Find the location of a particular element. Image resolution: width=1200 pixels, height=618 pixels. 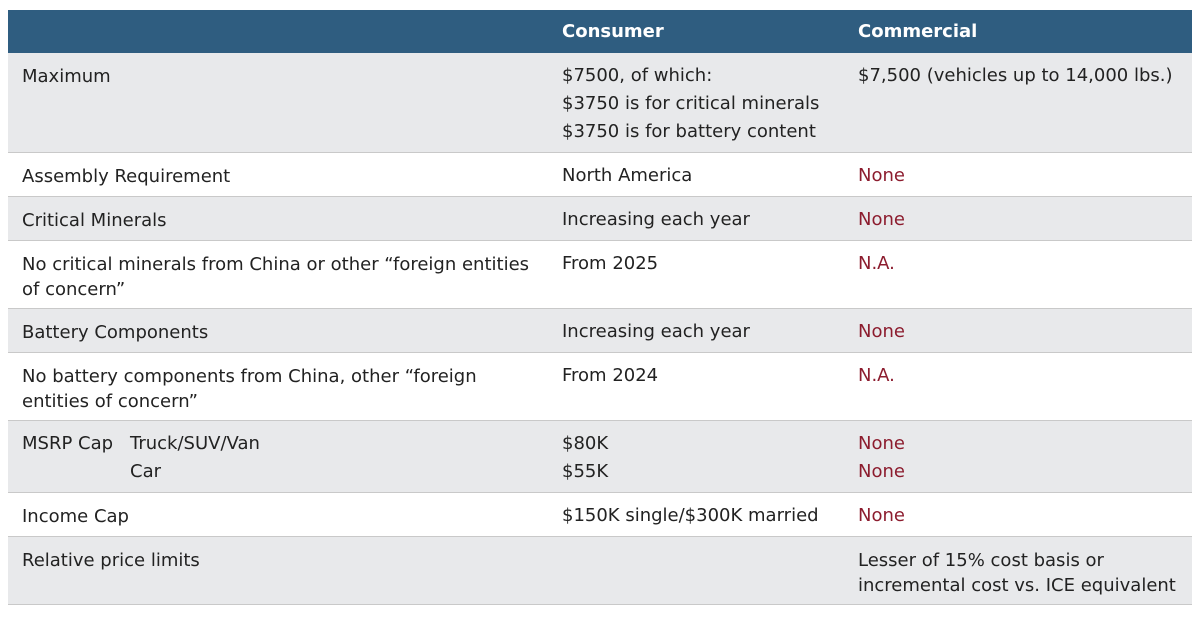

consumer-text: $80K is located at coordinates (585, 443).